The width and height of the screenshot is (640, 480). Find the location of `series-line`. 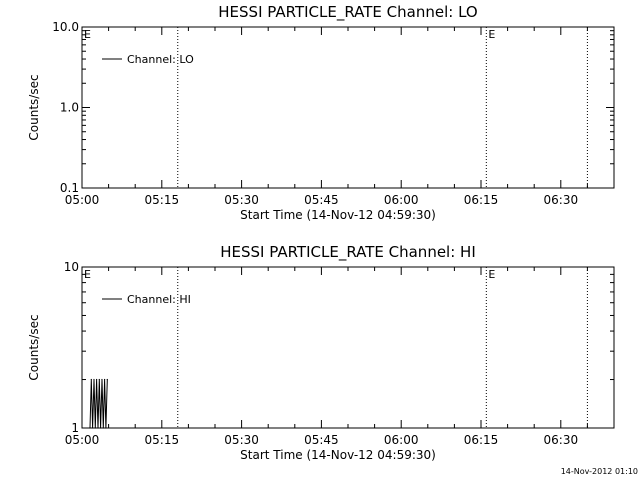

series-line is located at coordinates (98, 404).